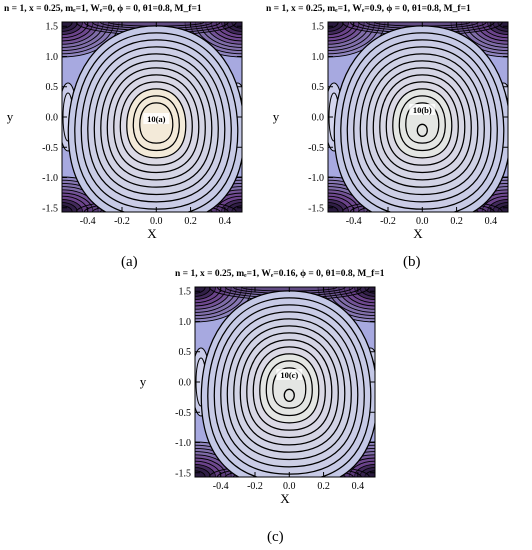  What do you see at coordinates (412, 262) in the screenshot?
I see `panel-b-caption: (b)` at bounding box center [412, 262].